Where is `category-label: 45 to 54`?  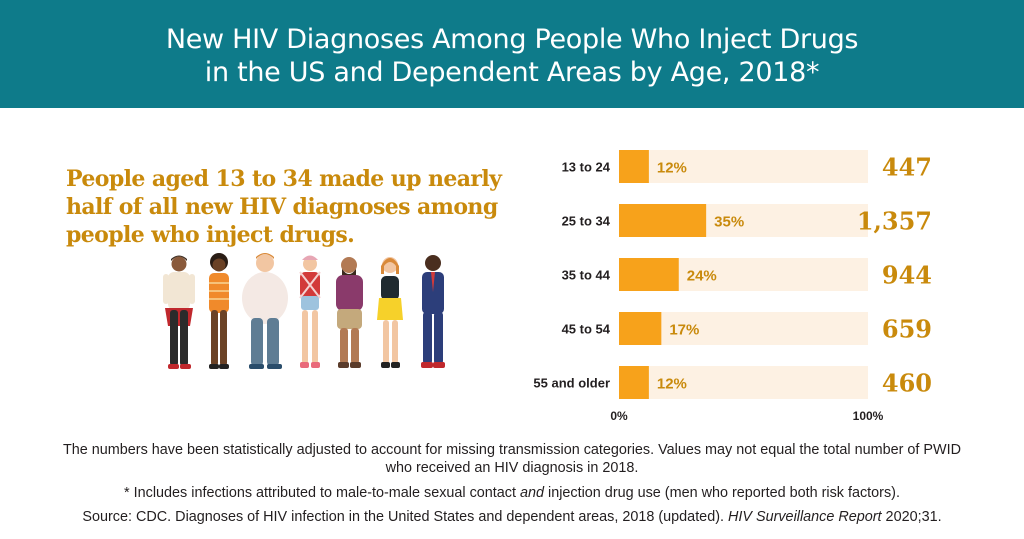
category-label: 45 to 54 is located at coordinates (586, 329).